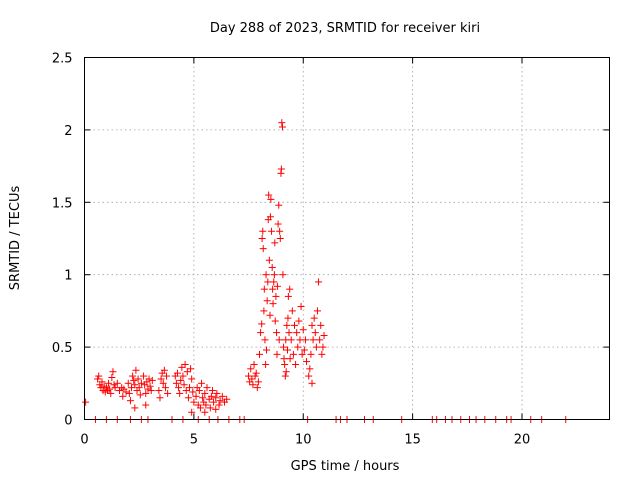 The height and width of the screenshot is (480, 640). I want to click on y-axis-label: SRMTID / TECUs, so click(15, 238).